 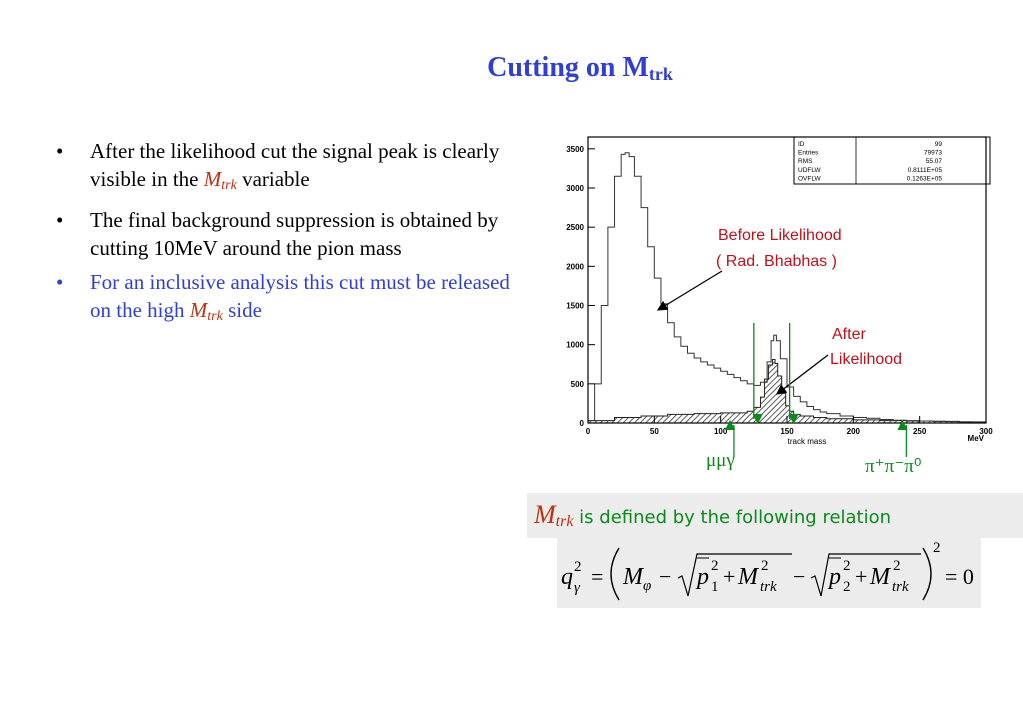 What do you see at coordinates (959, 576) in the screenshot?
I see `eq-rhs: = 0` at bounding box center [959, 576].